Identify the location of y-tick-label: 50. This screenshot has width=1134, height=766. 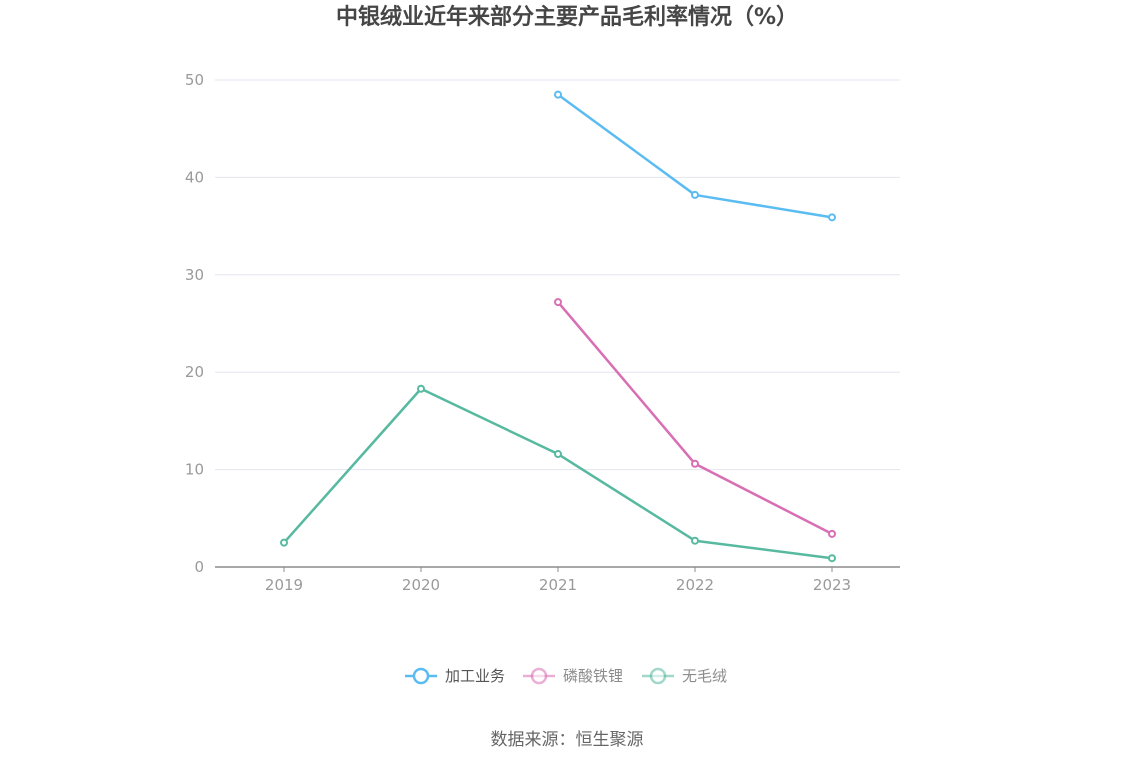
(194, 80).